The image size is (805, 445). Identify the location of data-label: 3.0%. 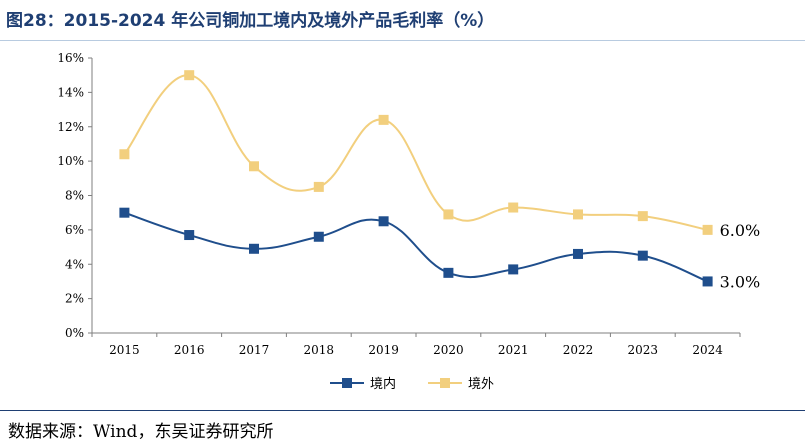
(740, 281).